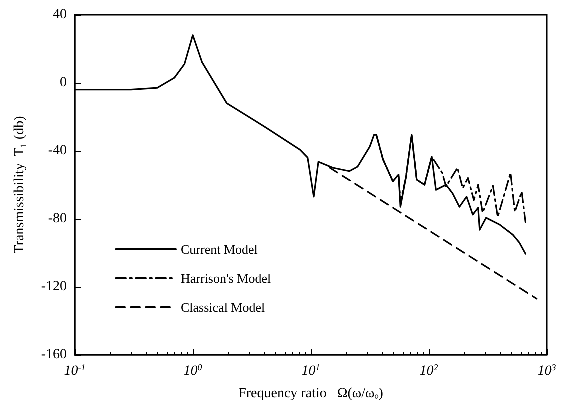 The height and width of the screenshot is (411, 562). What do you see at coordinates (219, 249) in the screenshot?
I see `legend-label: Current Model` at bounding box center [219, 249].